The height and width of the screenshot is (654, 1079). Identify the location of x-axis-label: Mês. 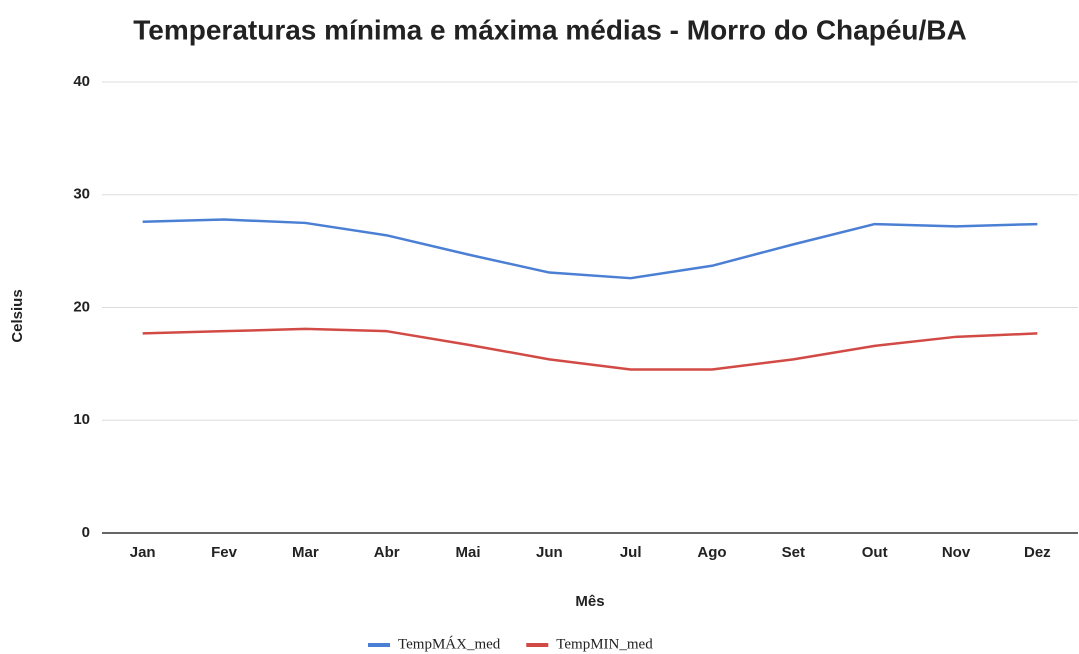
(589, 601).